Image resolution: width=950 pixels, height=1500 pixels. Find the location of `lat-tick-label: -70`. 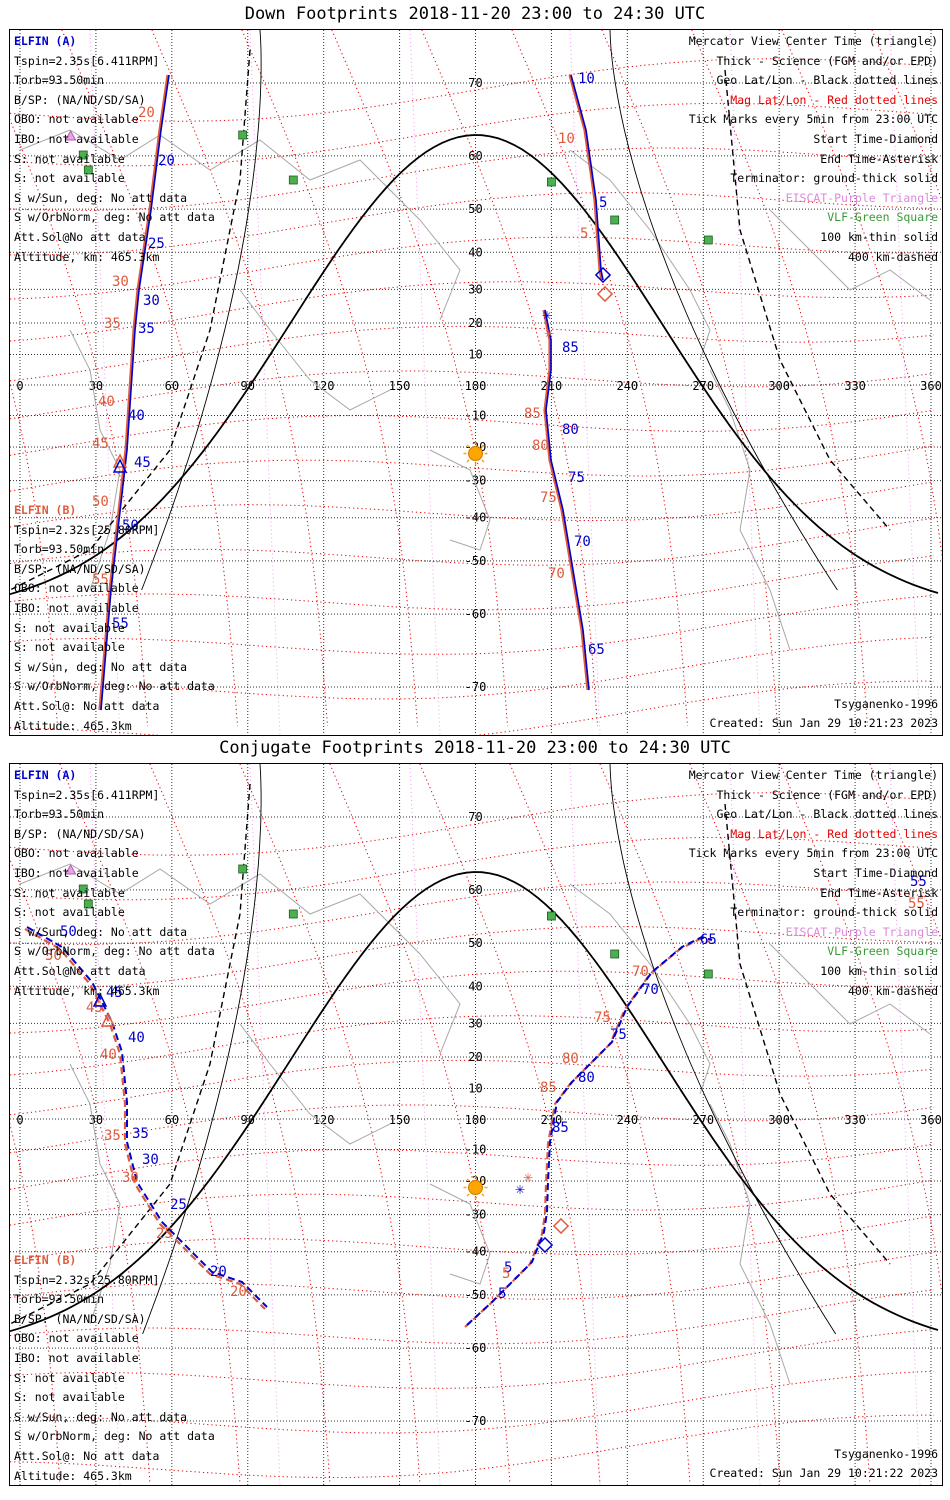

lat-tick-label: -70 is located at coordinates (476, 687).